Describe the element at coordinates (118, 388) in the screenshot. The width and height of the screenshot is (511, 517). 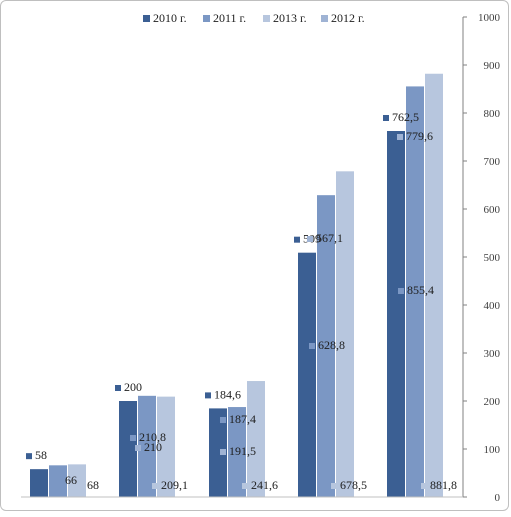
I see `data-label-s1-c2-marker` at that location.